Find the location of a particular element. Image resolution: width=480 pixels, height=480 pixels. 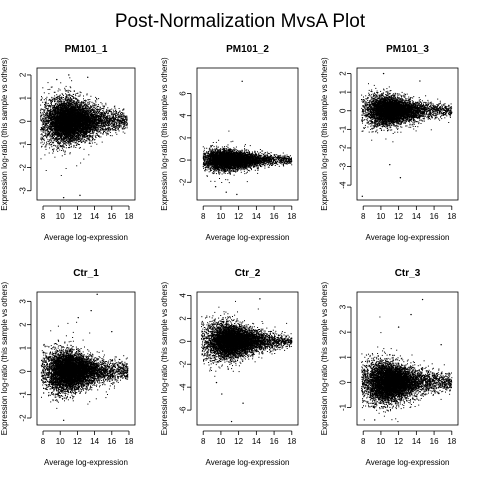

figure-title: Post-Normalization MvsA Plot is located at coordinates (240, 21).